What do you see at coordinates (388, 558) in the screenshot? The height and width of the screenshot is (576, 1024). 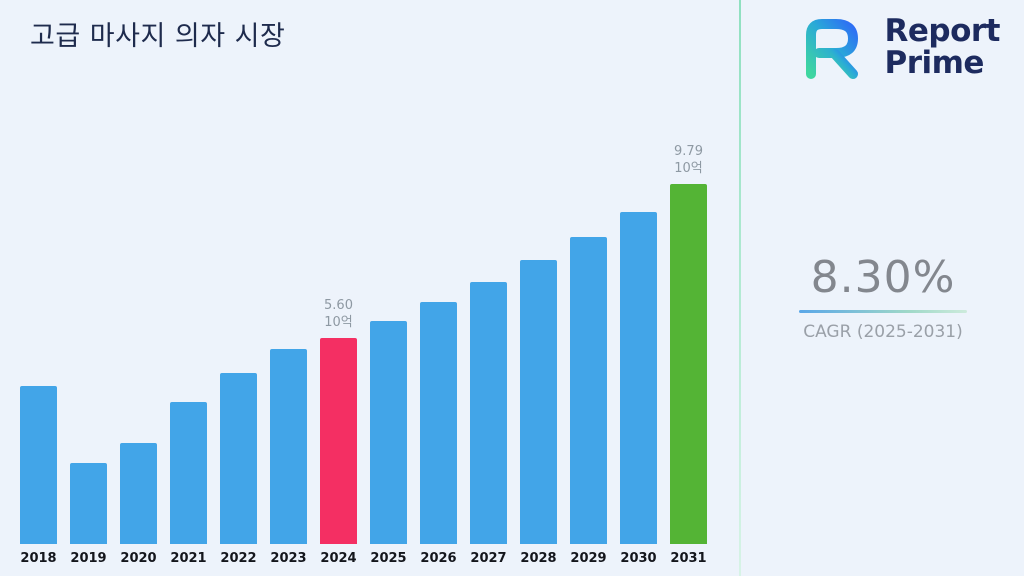 I see `x-axis-label-2025: 2025` at bounding box center [388, 558].